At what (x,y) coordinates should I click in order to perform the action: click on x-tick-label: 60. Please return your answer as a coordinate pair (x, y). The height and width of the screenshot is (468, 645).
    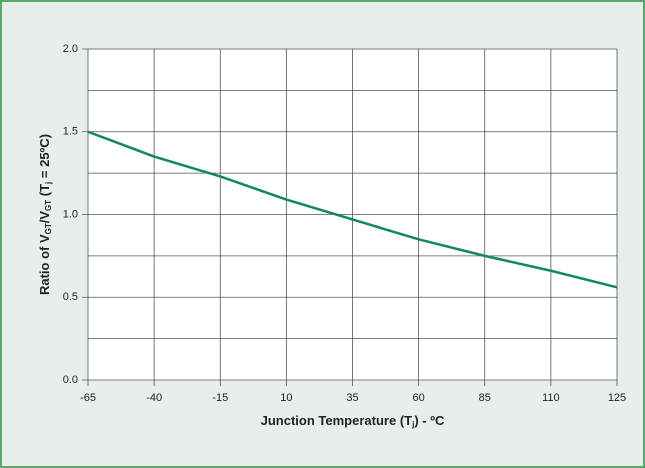
    Looking at the image, I should click on (419, 398).